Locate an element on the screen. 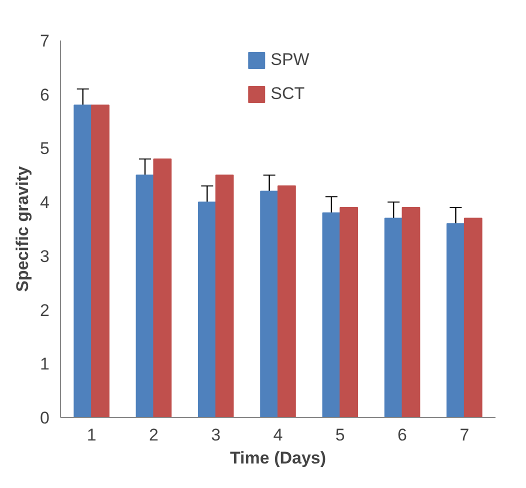  x-tick-label: 4 is located at coordinates (278, 435).